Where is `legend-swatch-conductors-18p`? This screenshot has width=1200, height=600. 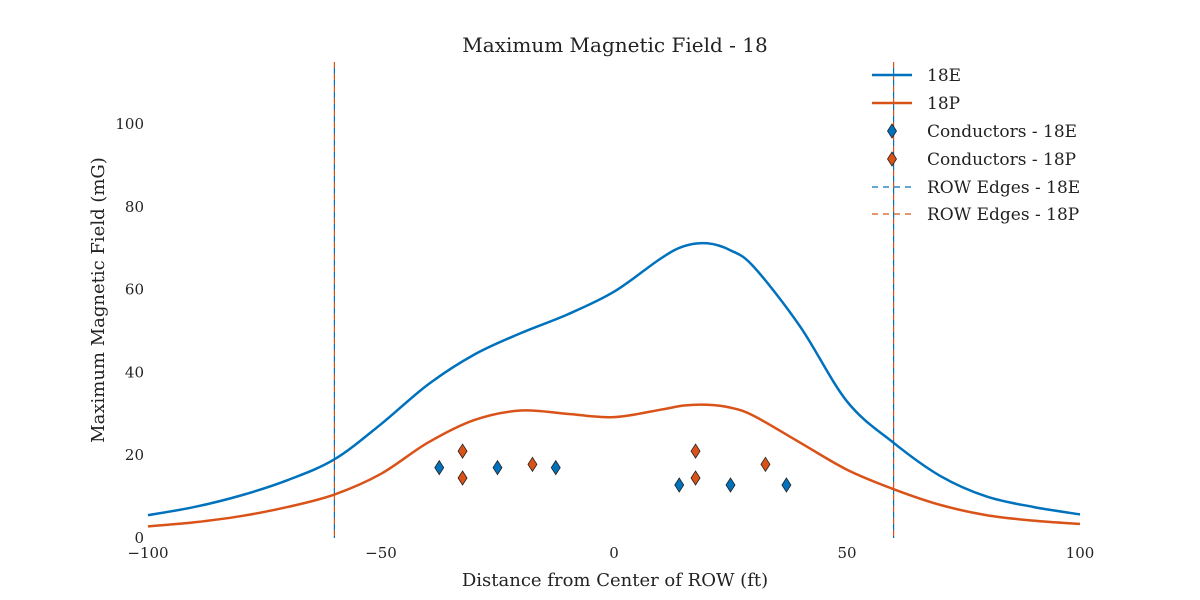 legend-swatch-conductors-18p is located at coordinates (892, 159).